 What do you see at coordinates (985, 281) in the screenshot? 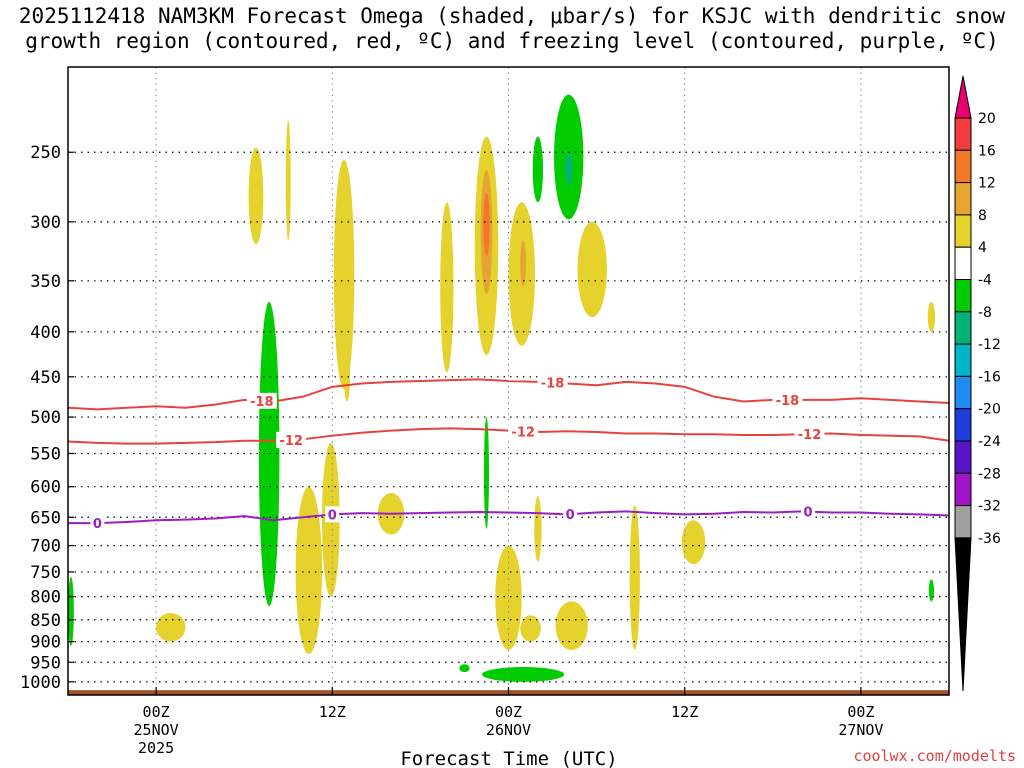
I see `colorbar-label: -4` at bounding box center [985, 281].